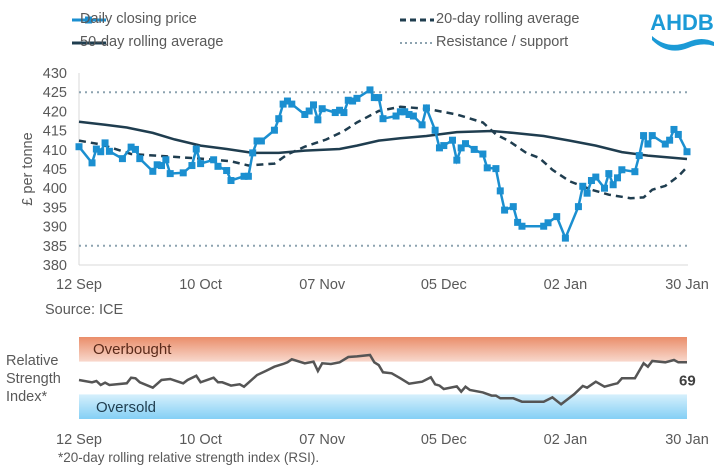  What do you see at coordinates (55, 112) in the screenshot?
I see `y-tick-label: 420` at bounding box center [55, 112].